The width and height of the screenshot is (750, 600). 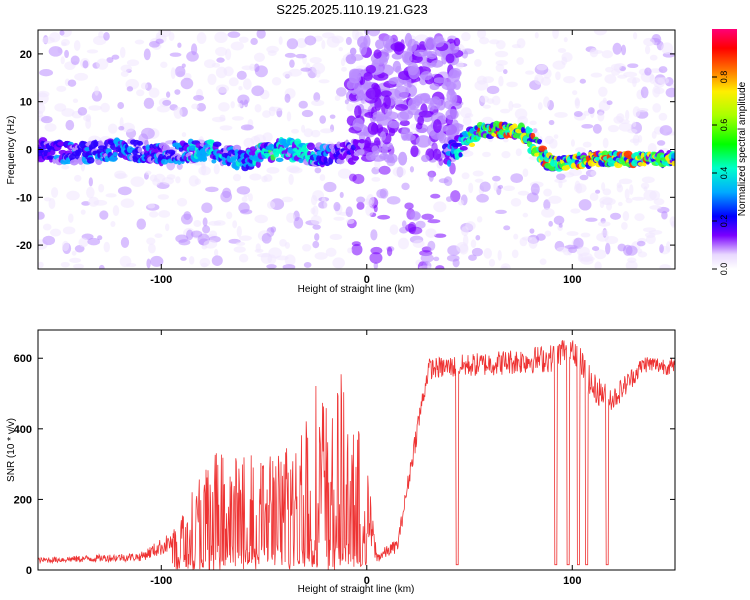 What do you see at coordinates (742, 148) in the screenshot?
I see `colorbar-label: Normalized spectral amplitude` at bounding box center [742, 148].